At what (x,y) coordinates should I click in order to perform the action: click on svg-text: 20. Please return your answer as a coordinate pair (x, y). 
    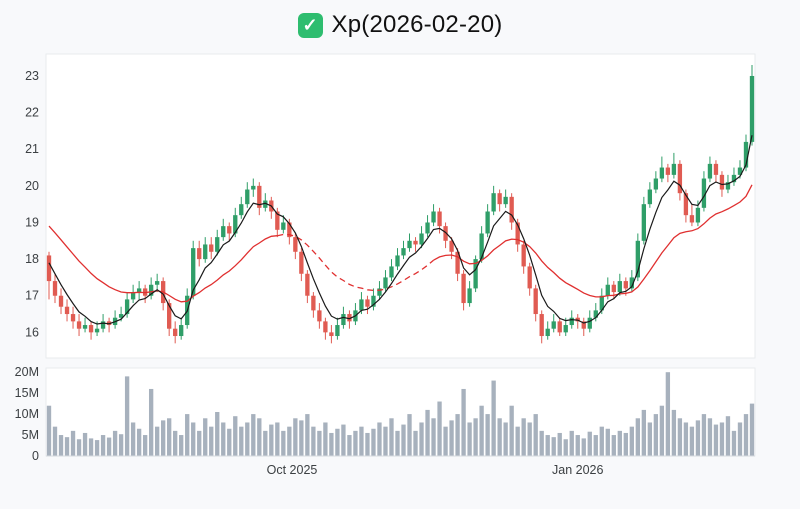
    Looking at the image, I should click on (32, 186).